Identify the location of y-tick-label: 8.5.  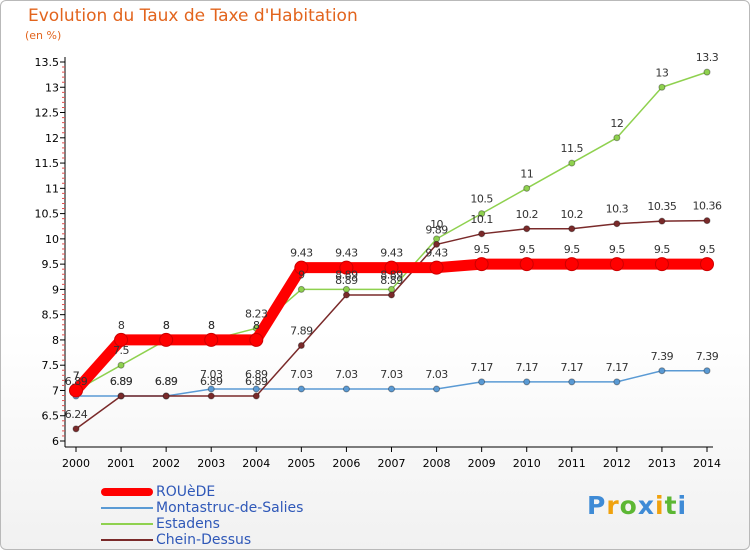
(51, 315).